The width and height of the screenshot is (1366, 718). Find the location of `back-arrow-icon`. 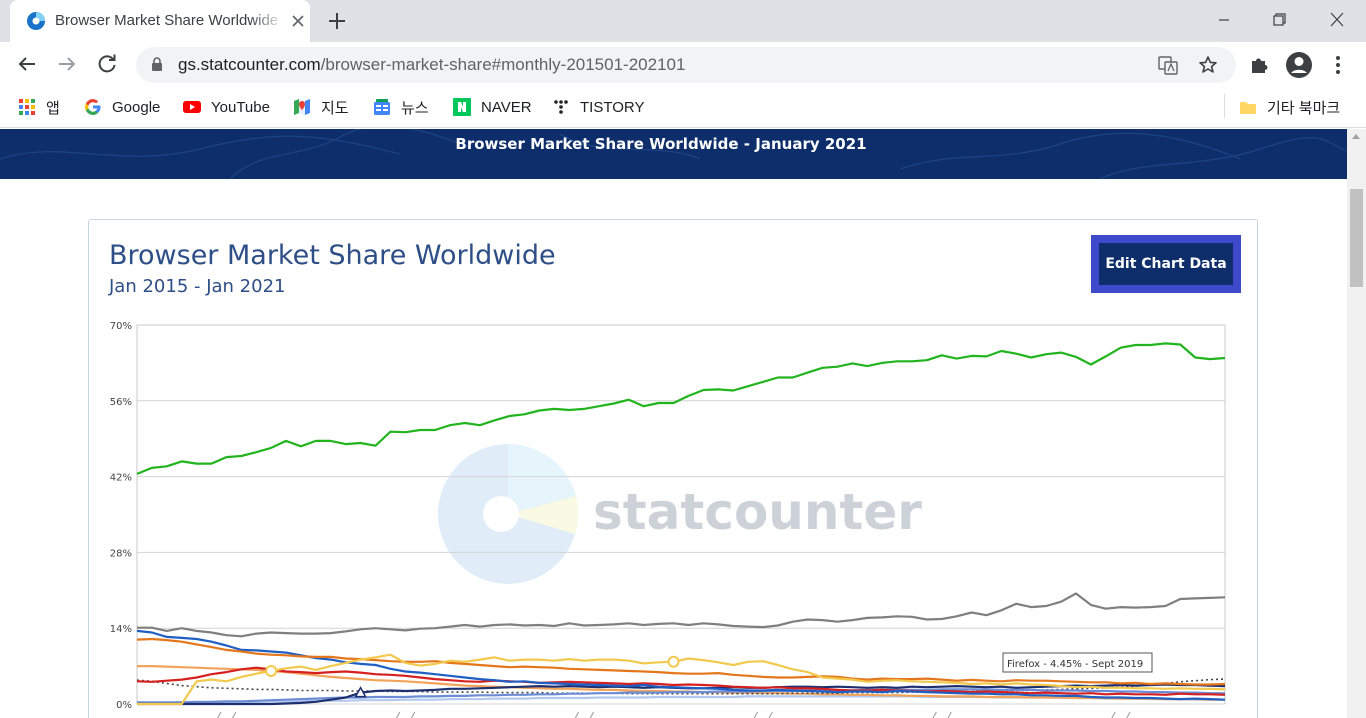

back-arrow-icon is located at coordinates (27, 64).